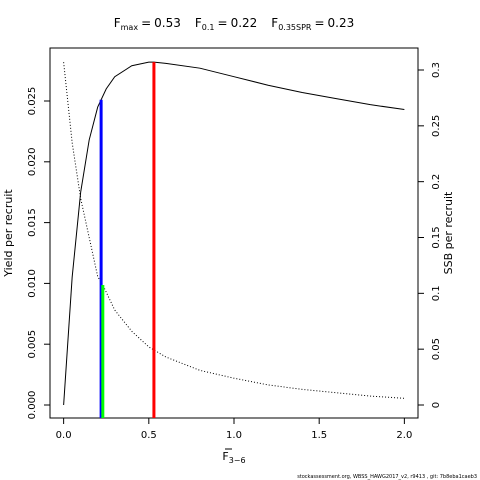 This screenshot has width=480, height=480. What do you see at coordinates (341, 23) in the screenshot?
I see `title-value: 0.23` at bounding box center [341, 23].